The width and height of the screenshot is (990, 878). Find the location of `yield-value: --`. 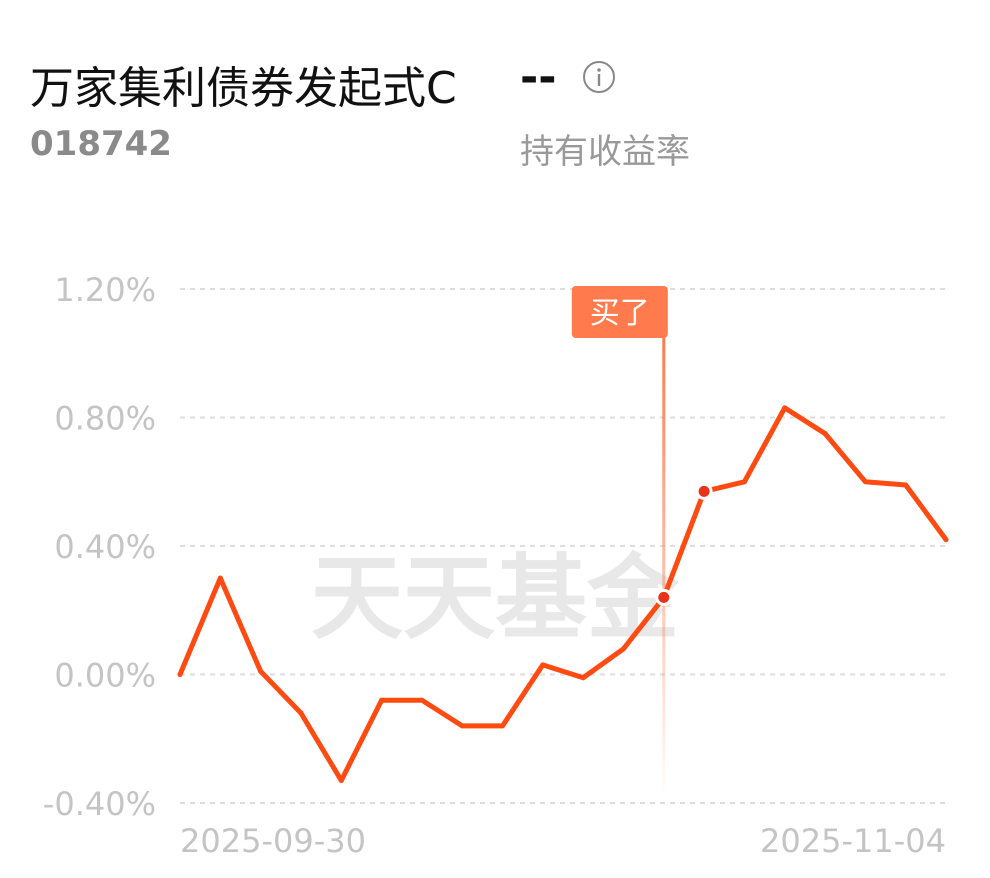

yield-value: -- is located at coordinates (538, 77).